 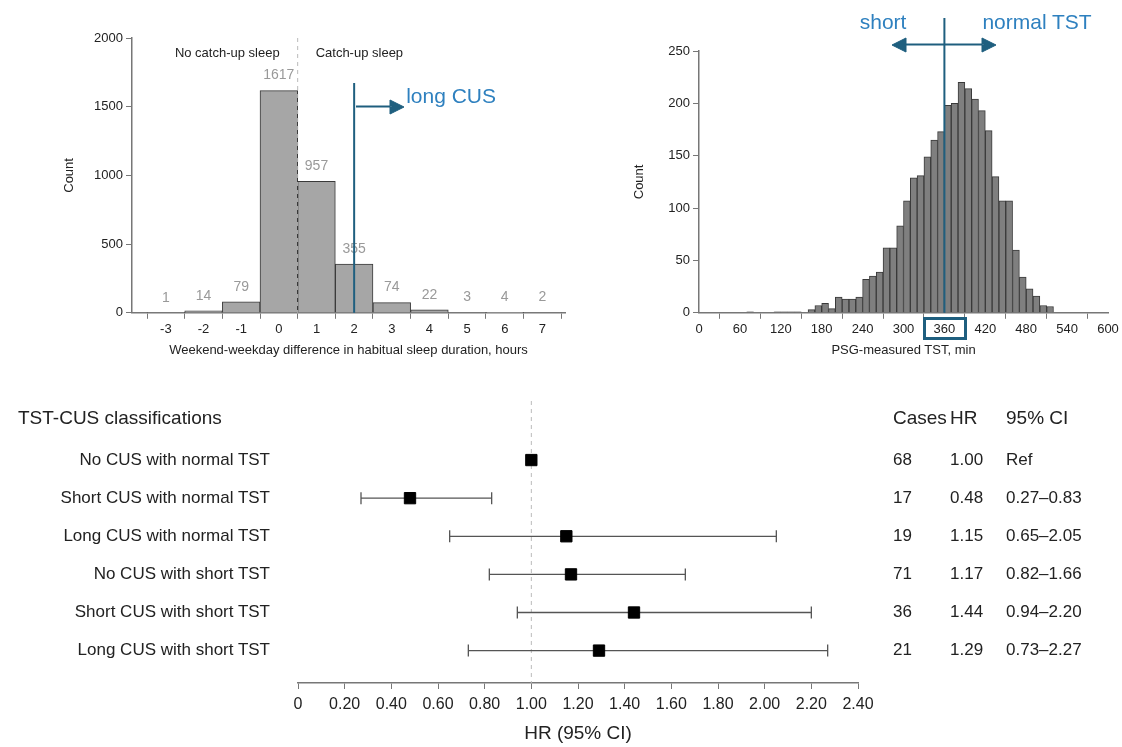 What do you see at coordinates (112, 243) in the screenshot?
I see `y-tick-label: 500` at bounding box center [112, 243].